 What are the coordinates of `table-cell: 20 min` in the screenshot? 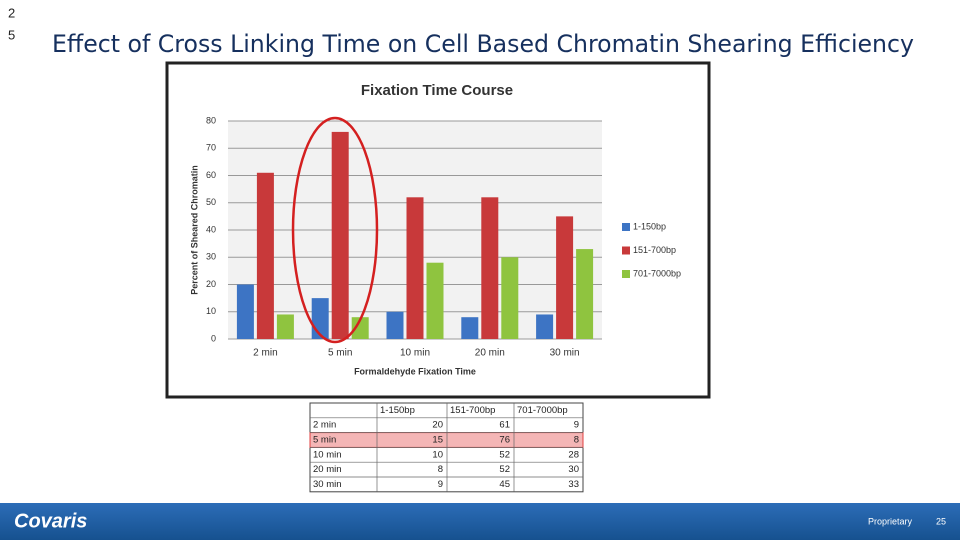 It's located at (327, 469).